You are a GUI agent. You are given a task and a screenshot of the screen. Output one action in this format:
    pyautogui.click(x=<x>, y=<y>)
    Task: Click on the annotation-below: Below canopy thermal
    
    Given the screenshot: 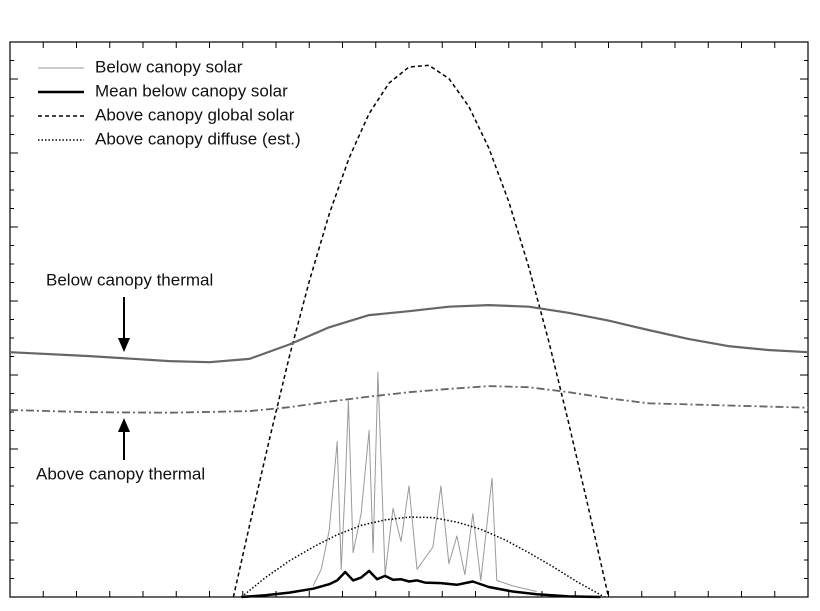 What is the action you would take?
    pyautogui.click(x=129, y=311)
    